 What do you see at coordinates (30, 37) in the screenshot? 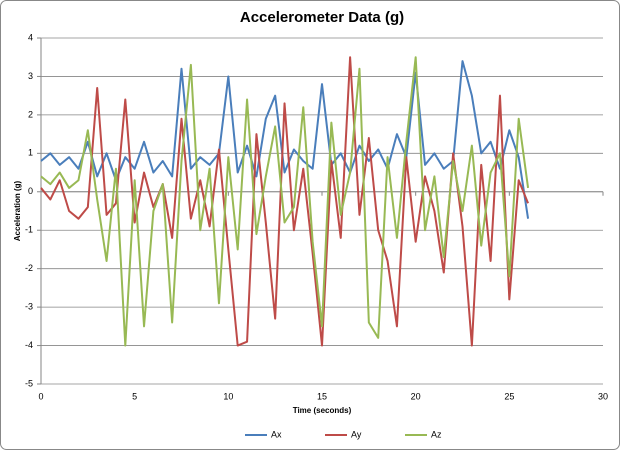
I see `y-tick-label: 4` at bounding box center [30, 37].